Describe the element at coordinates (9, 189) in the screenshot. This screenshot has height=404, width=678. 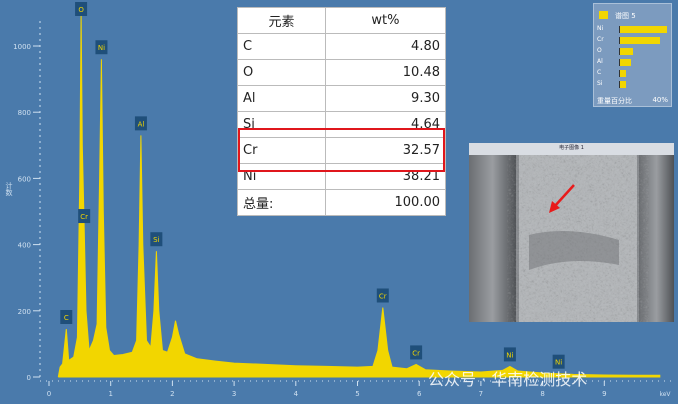
I see `y-axis-label: 计数` at that location.